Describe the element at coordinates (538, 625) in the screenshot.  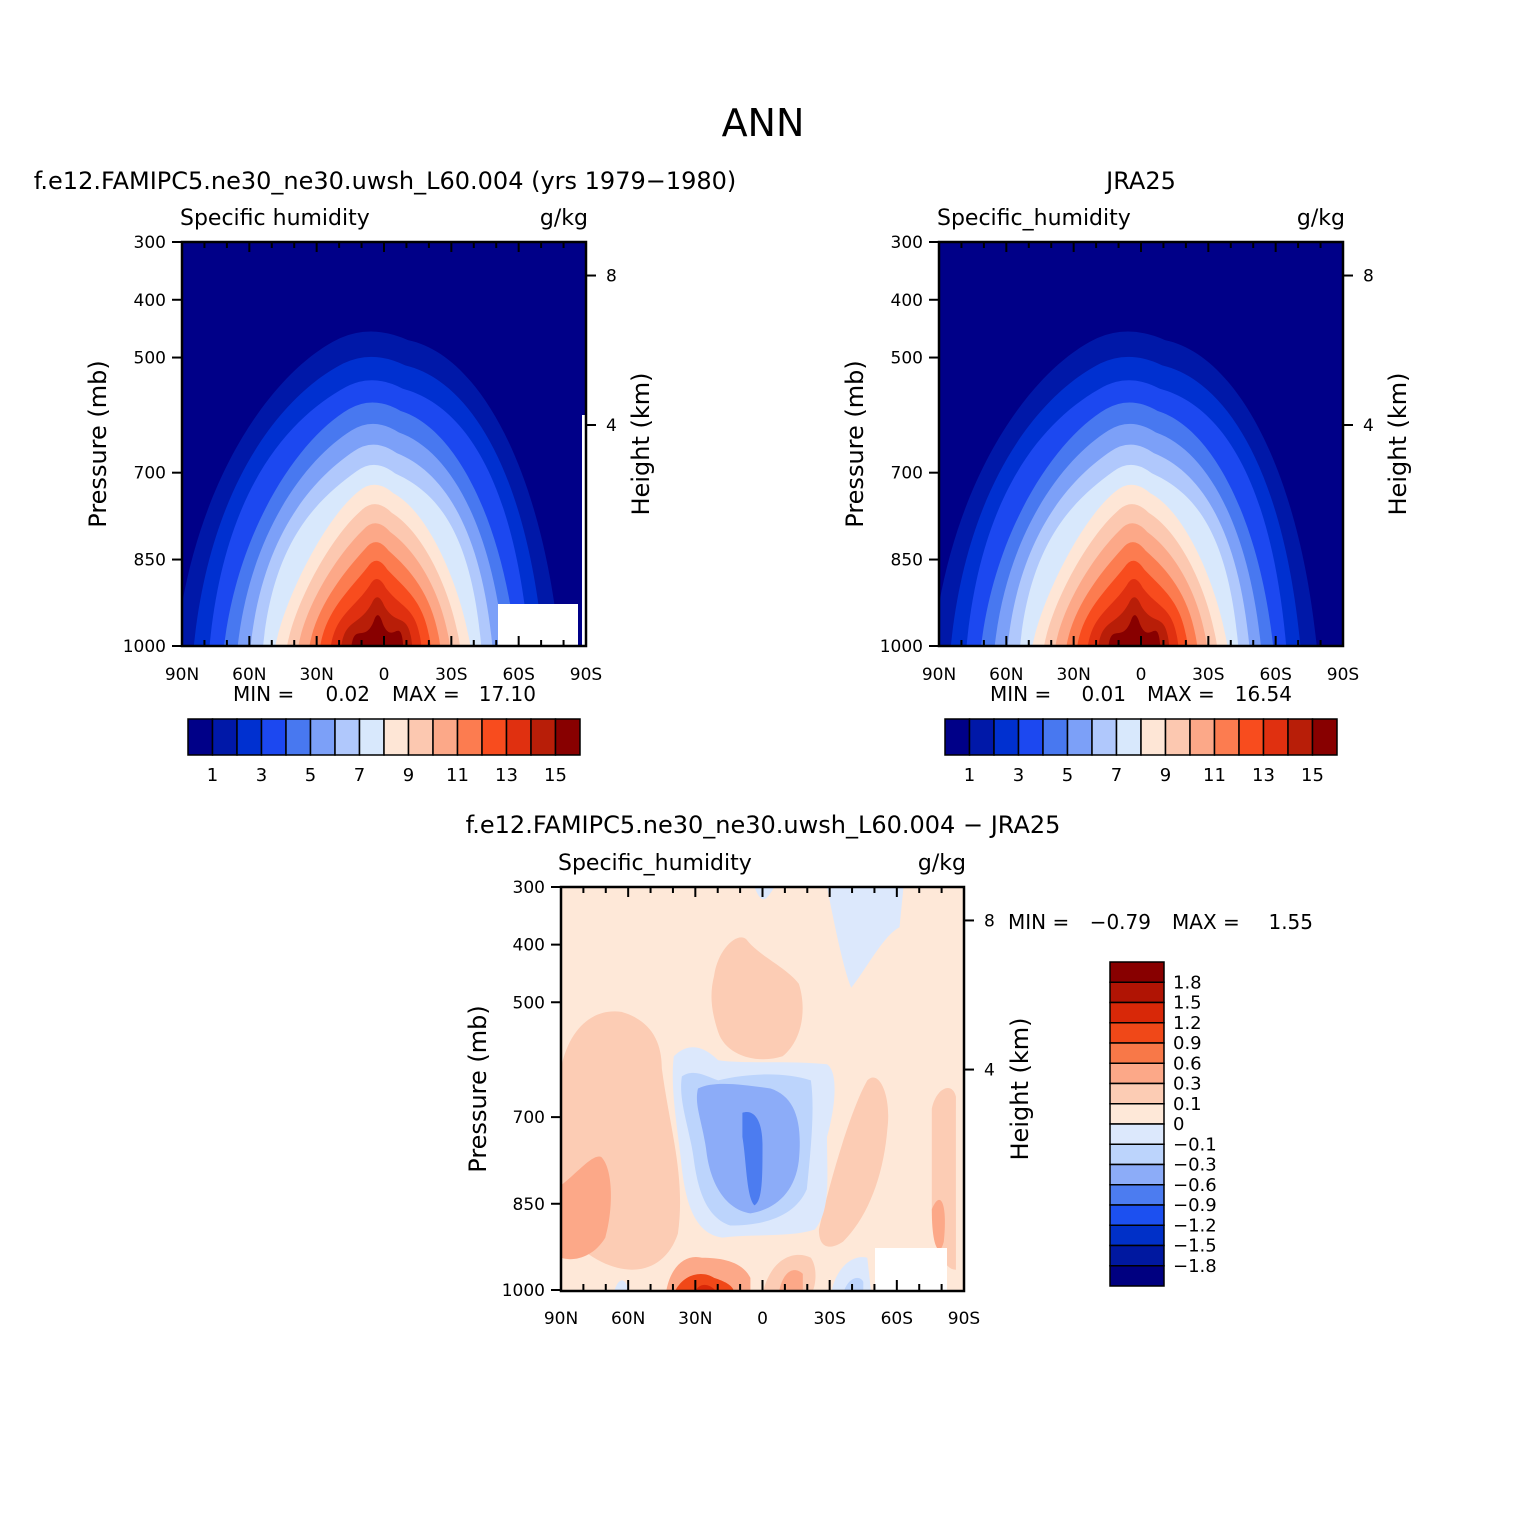
I see `missing-data-mask` at that location.